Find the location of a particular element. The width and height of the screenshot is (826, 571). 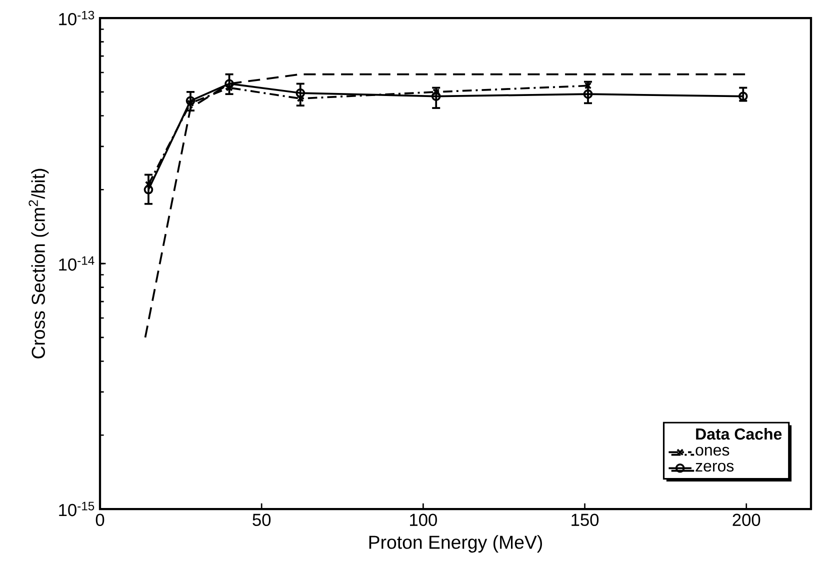

x-axis-title: Proton Energy (MeV) is located at coordinates (455, 544).